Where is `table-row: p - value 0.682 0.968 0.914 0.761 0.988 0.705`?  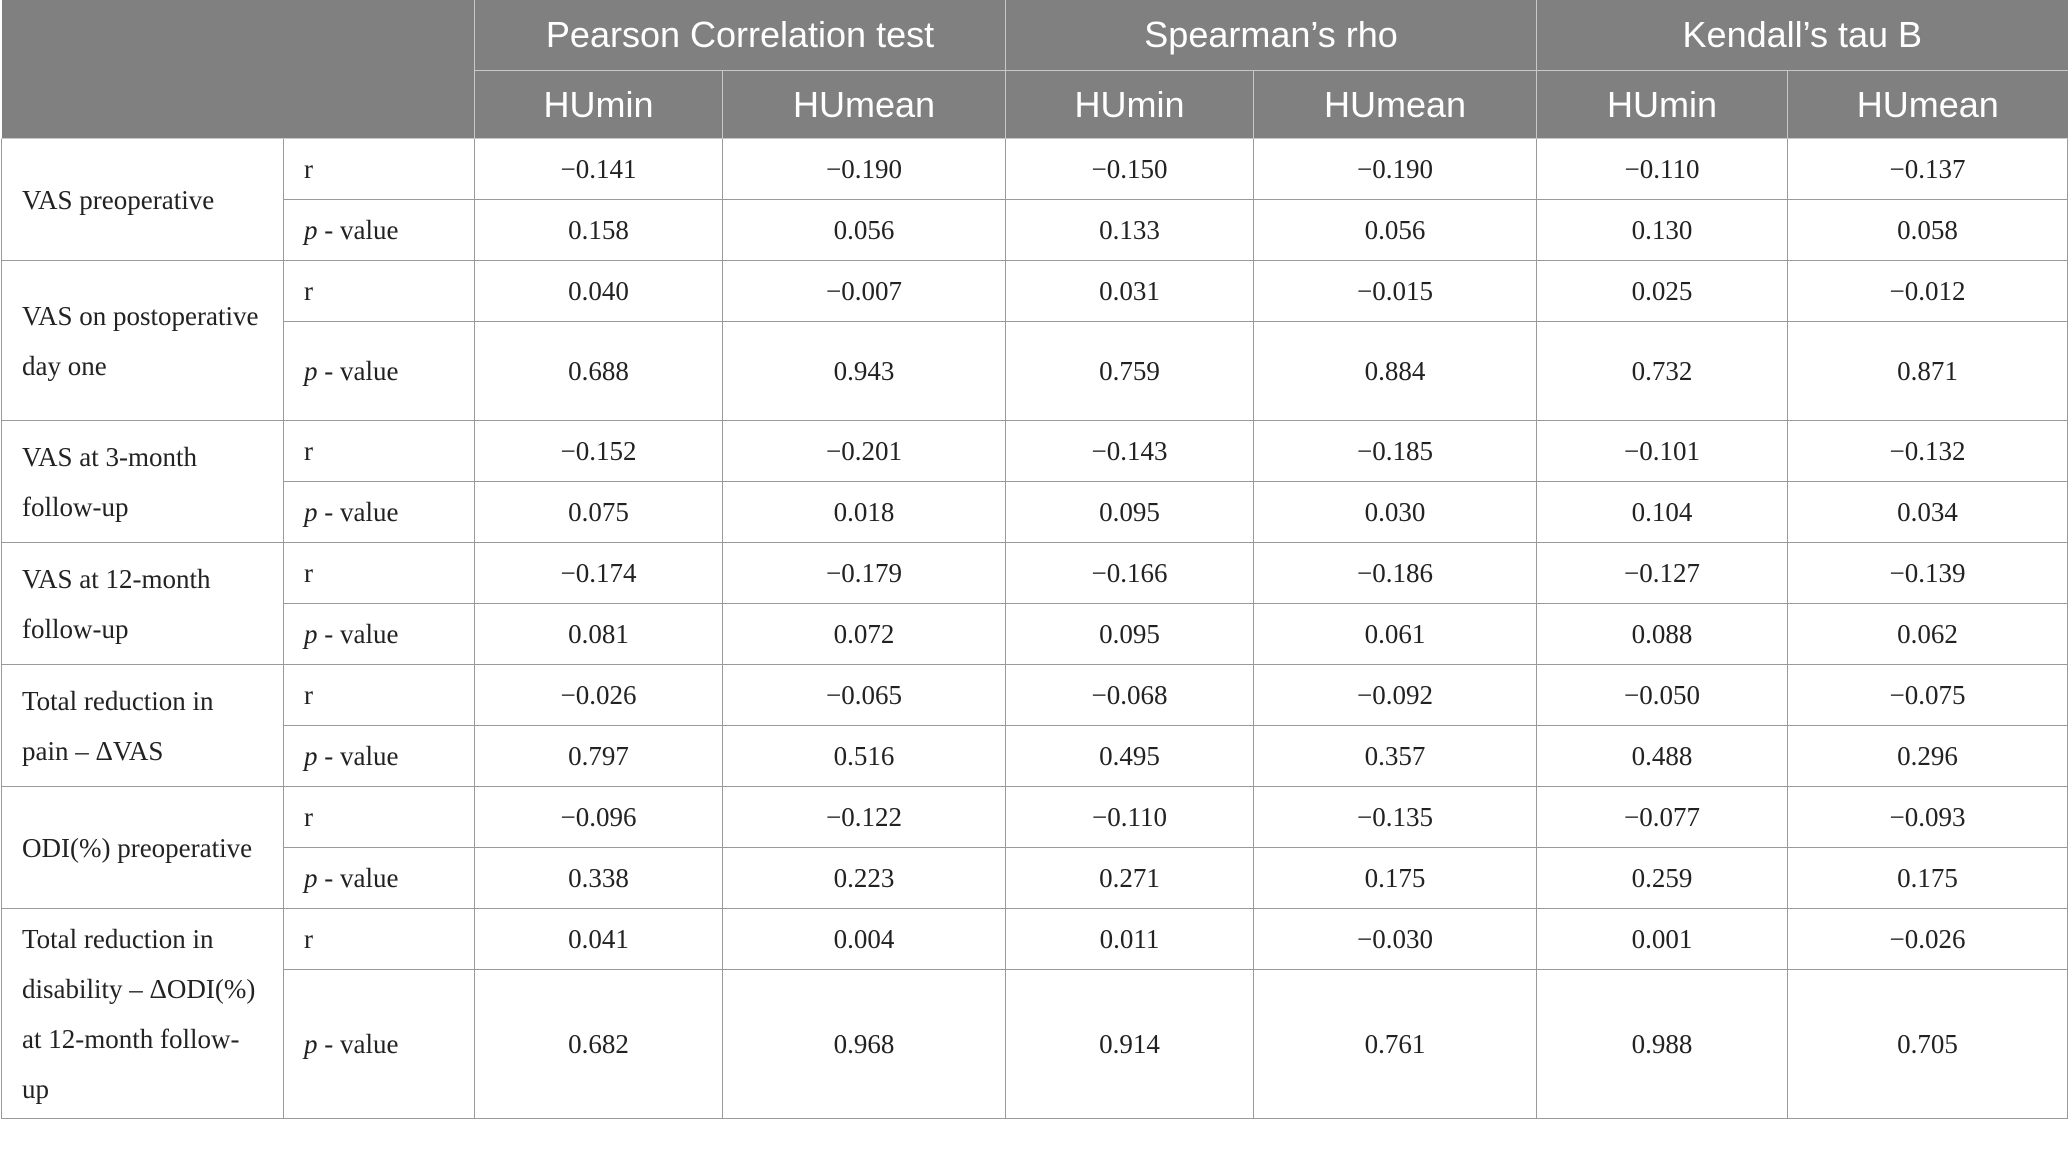
table-row: p - value 0.682 0.968 0.914 0.761 0.988 0.705 is located at coordinates (1035, 1044).